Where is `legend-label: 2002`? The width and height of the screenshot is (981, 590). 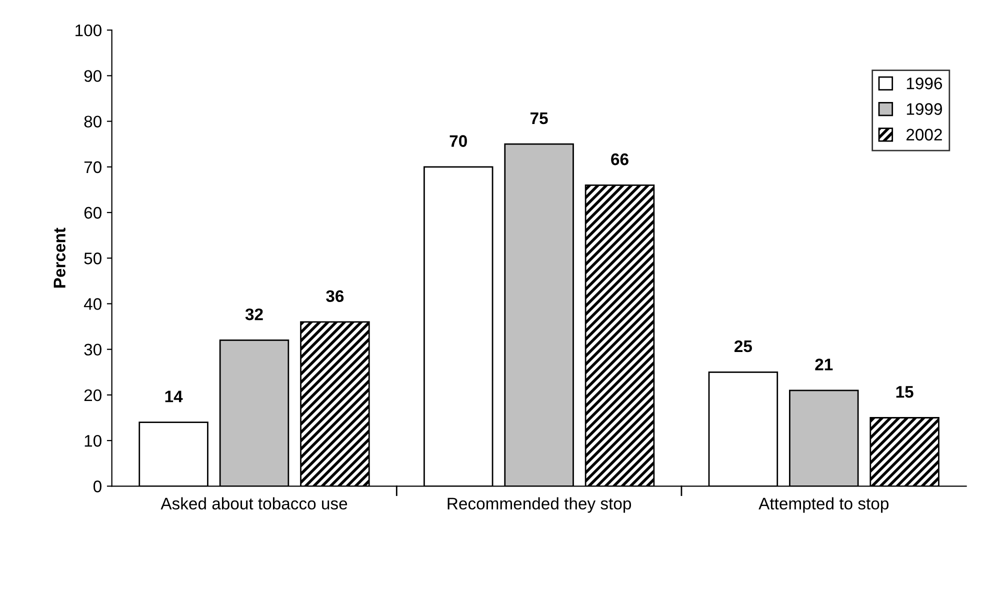
legend-label: 2002 is located at coordinates (924, 134).